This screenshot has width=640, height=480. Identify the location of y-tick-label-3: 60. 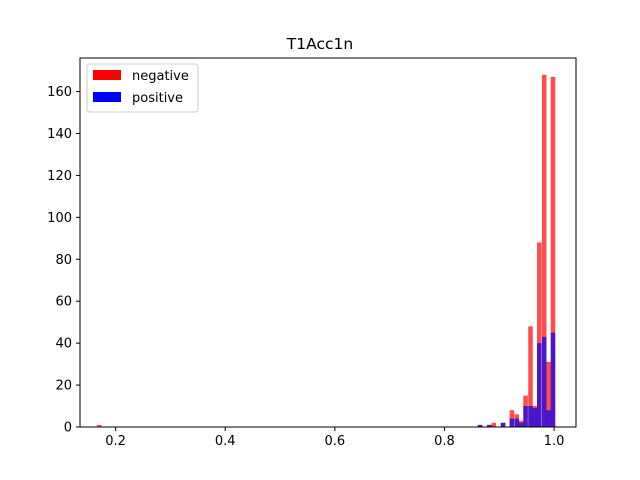
(63, 302).